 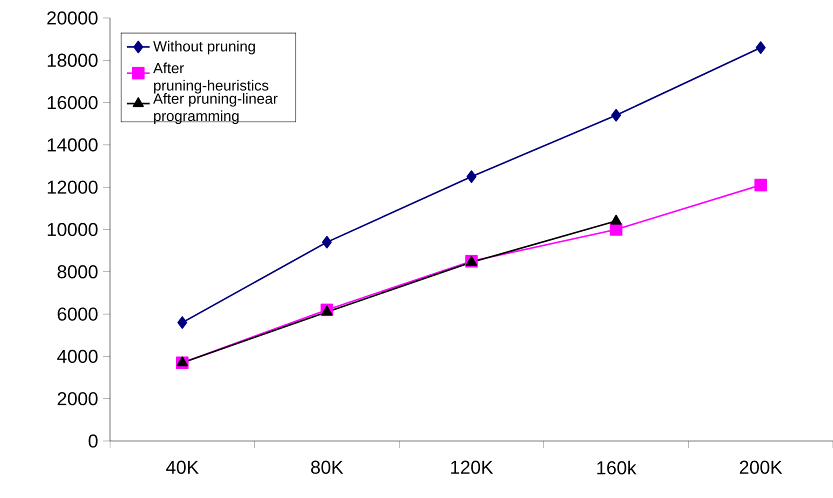 What do you see at coordinates (210, 78) in the screenshot?
I see `legend-label: After pruning-heuristics` at bounding box center [210, 78].